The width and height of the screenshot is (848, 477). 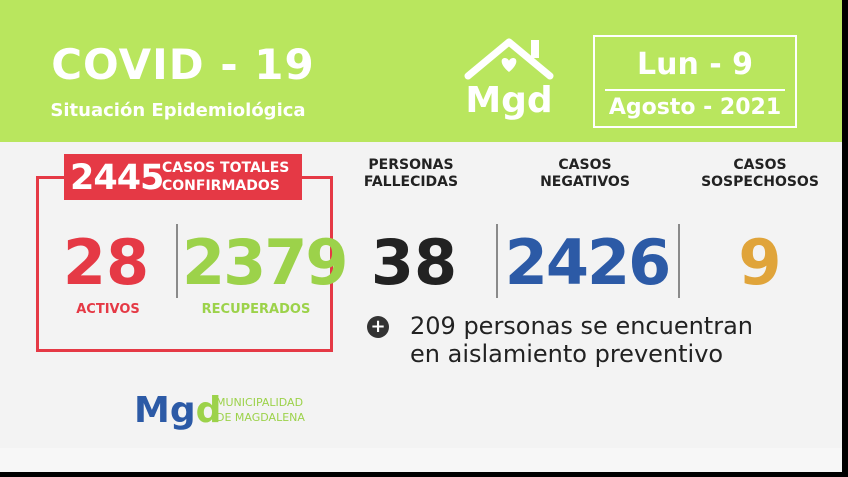 I want to click on deceased-heading: PERSONAS FALLECIDAS, so click(x=411, y=174).